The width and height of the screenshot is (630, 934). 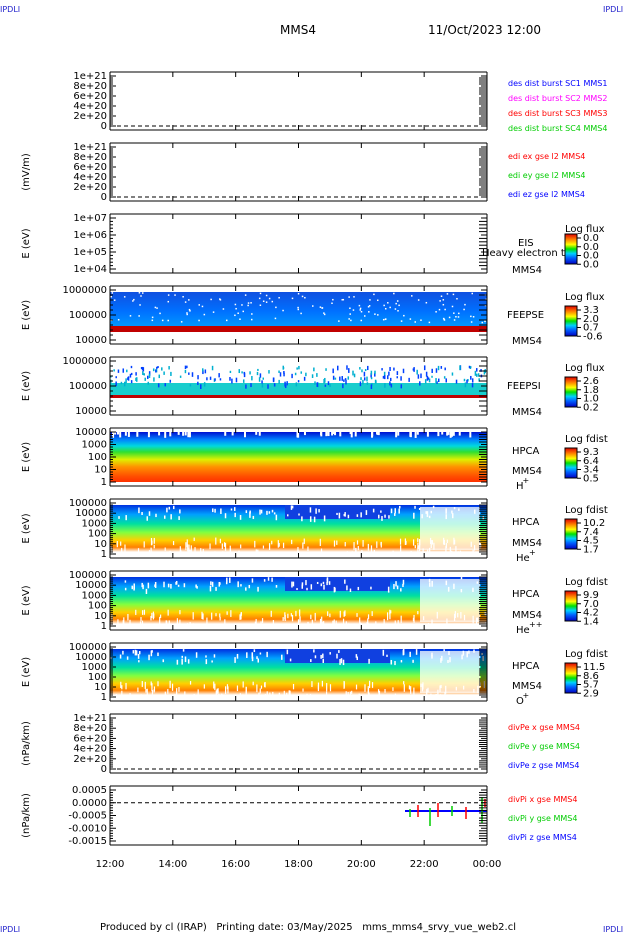 I want to click on y-tick-label: 1e+21, so click(x=90, y=718).